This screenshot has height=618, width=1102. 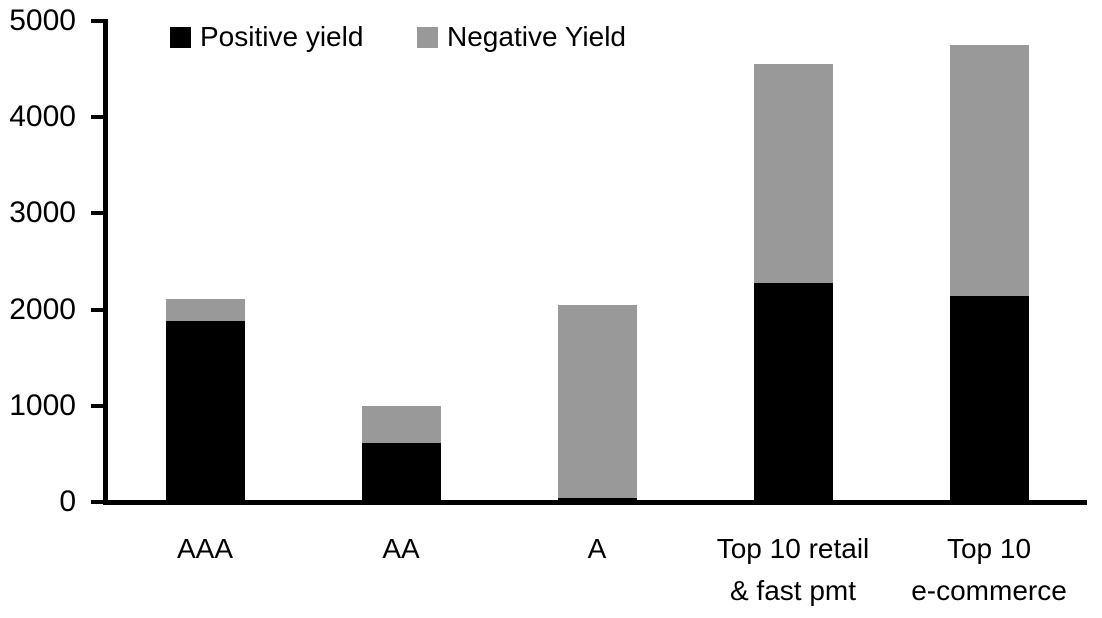 What do you see at coordinates (282, 36) in the screenshot?
I see `legend-label: Positive yield` at bounding box center [282, 36].